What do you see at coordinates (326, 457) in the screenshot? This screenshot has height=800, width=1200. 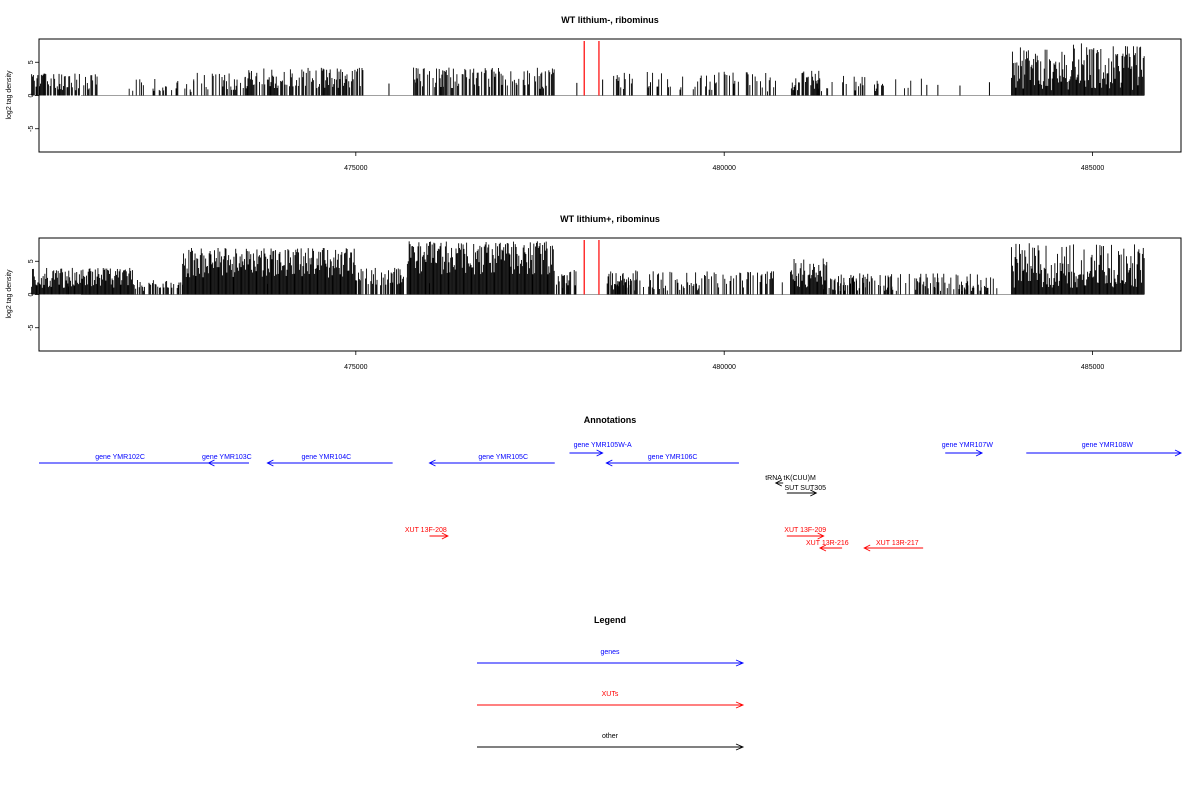 I see `feature-label: gene YMR104C` at bounding box center [326, 457].